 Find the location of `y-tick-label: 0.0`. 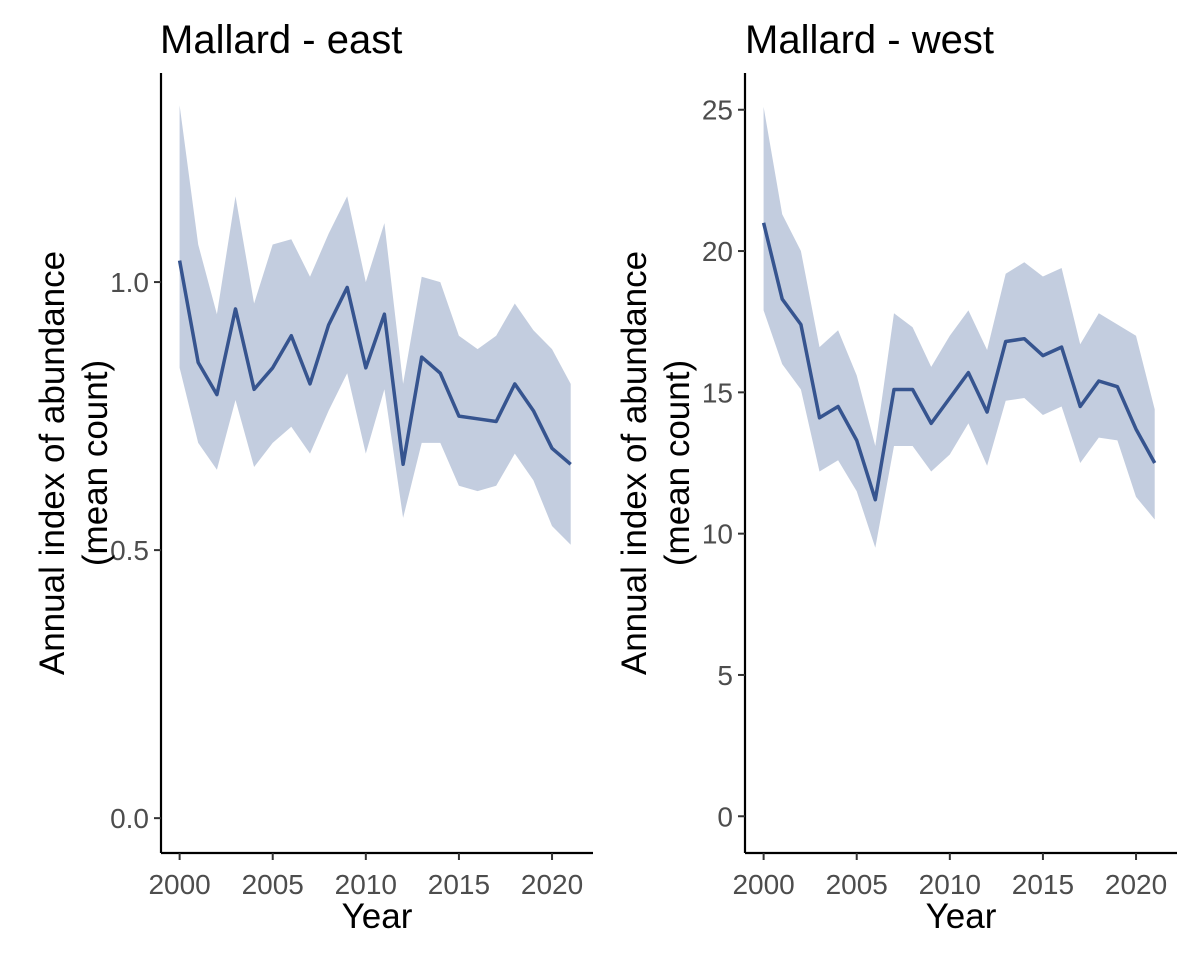

y-tick-label: 0.0 is located at coordinates (129, 818).